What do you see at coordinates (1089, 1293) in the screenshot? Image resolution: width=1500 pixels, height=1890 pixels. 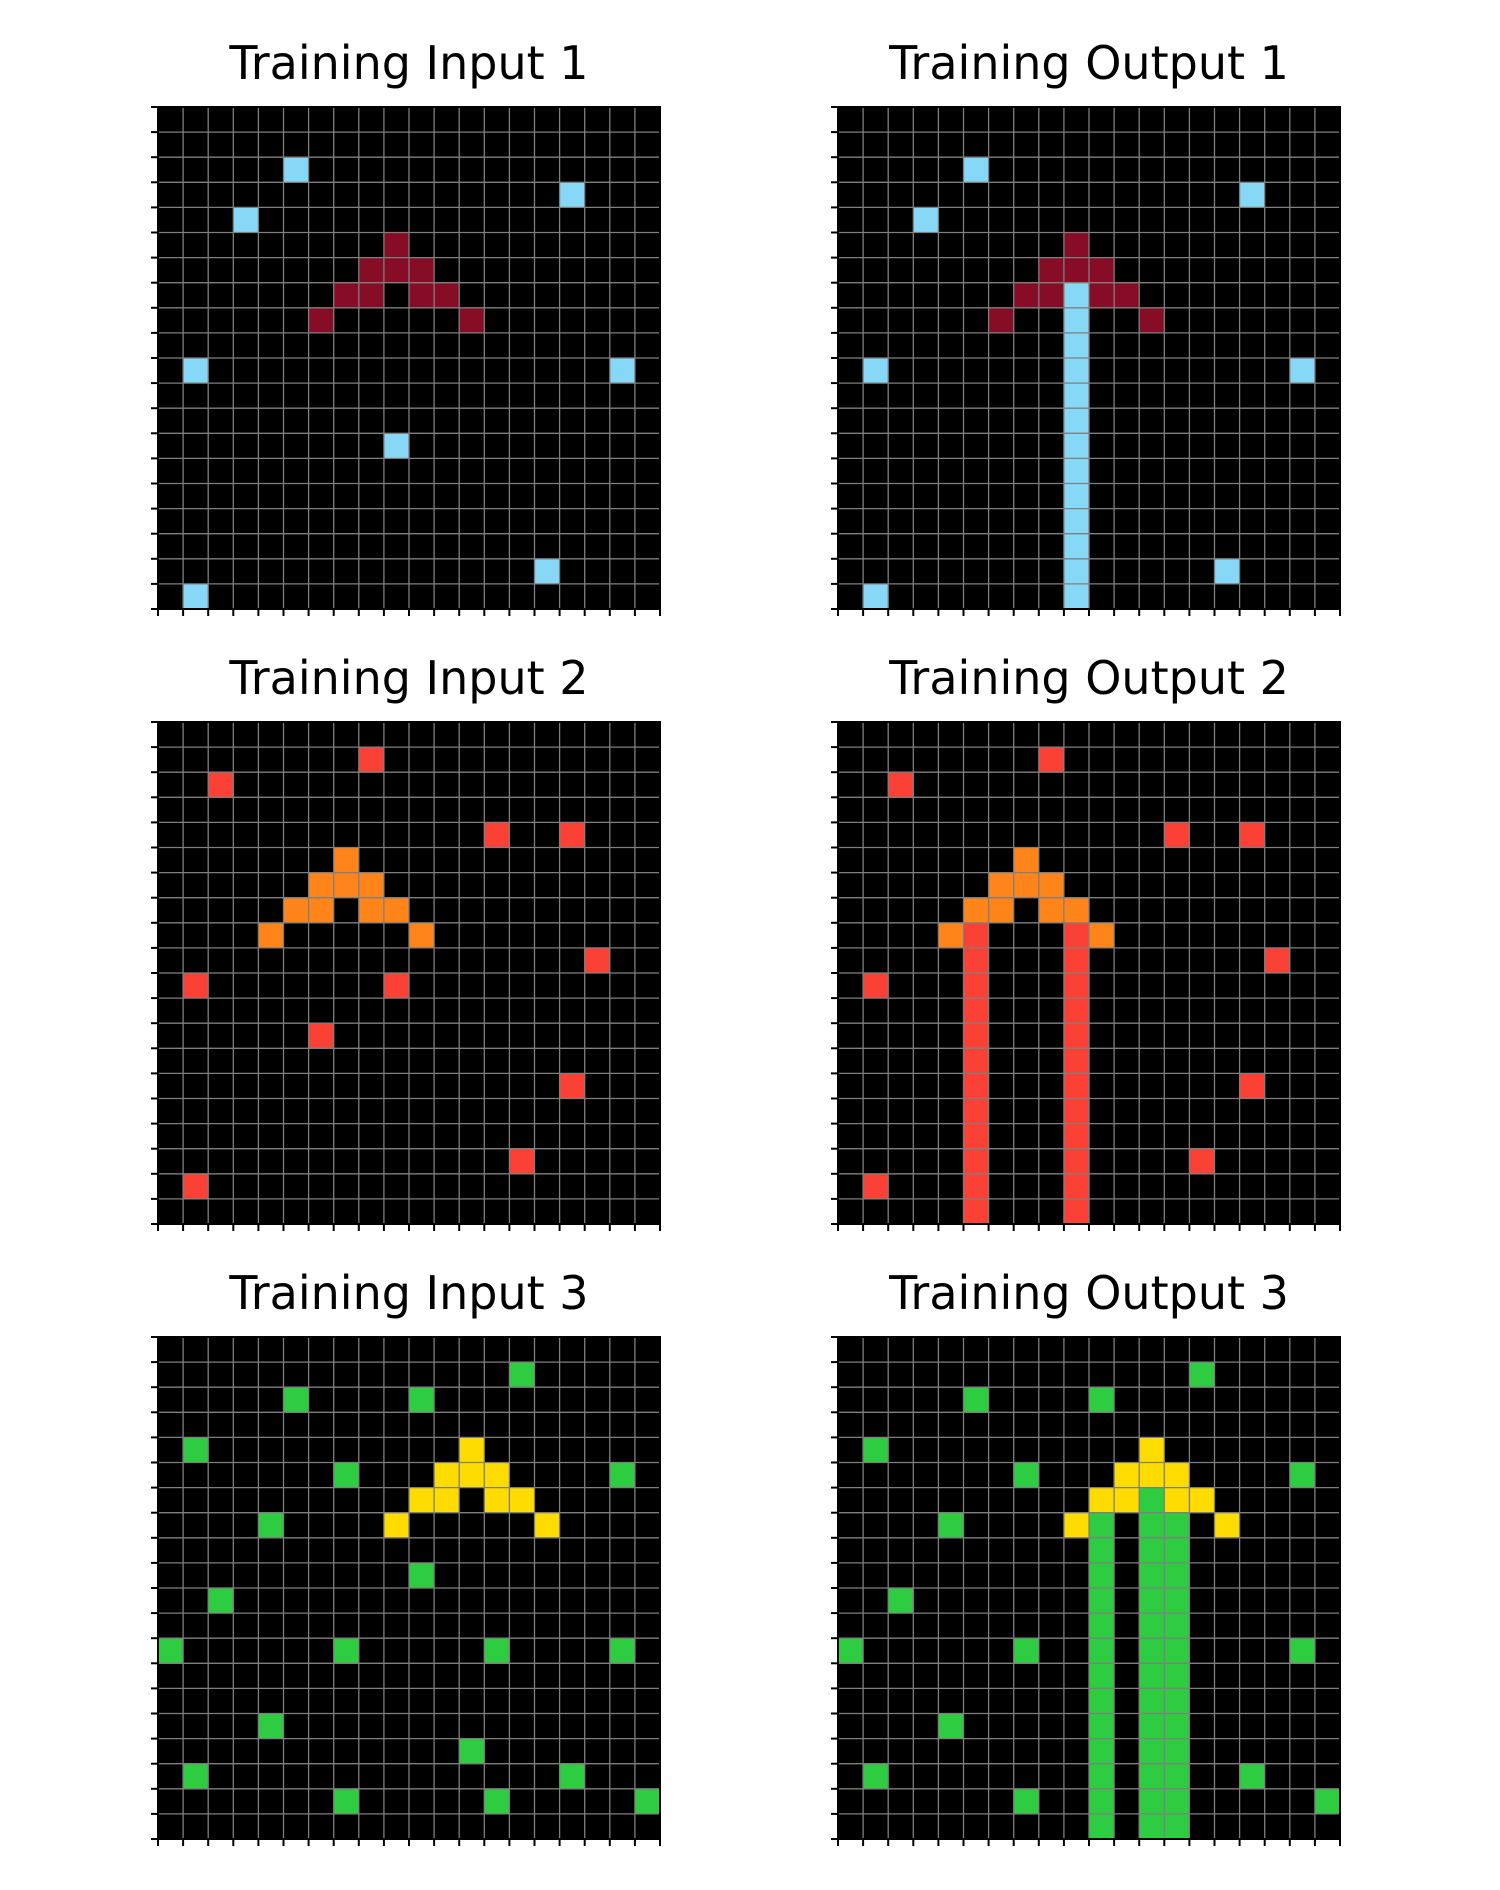 I see `panel-title: Training Output 3` at bounding box center [1089, 1293].